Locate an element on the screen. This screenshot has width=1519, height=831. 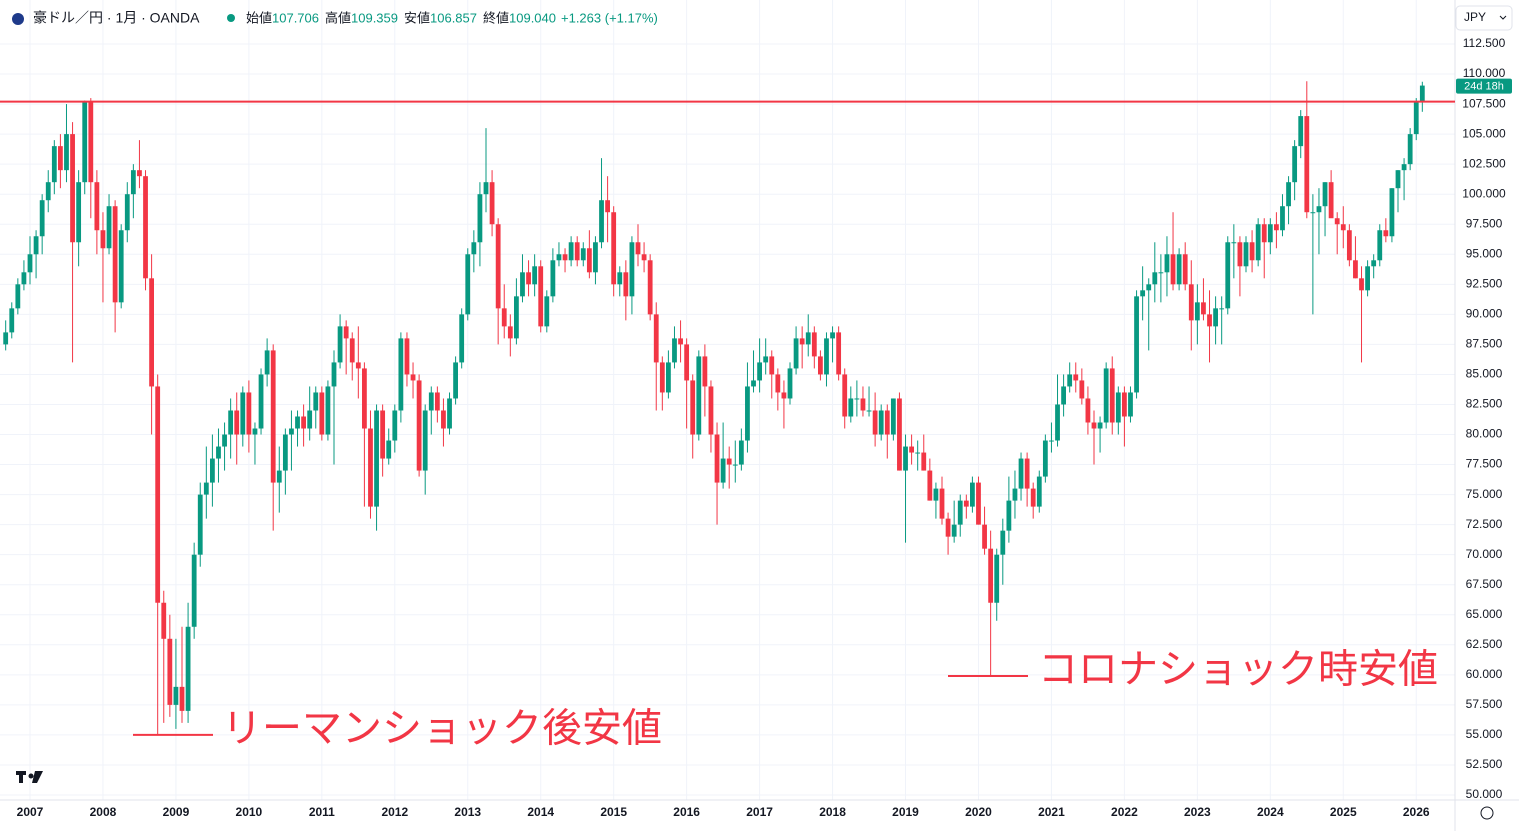
y-tick-label: 102.500 is located at coordinates (1484, 163).